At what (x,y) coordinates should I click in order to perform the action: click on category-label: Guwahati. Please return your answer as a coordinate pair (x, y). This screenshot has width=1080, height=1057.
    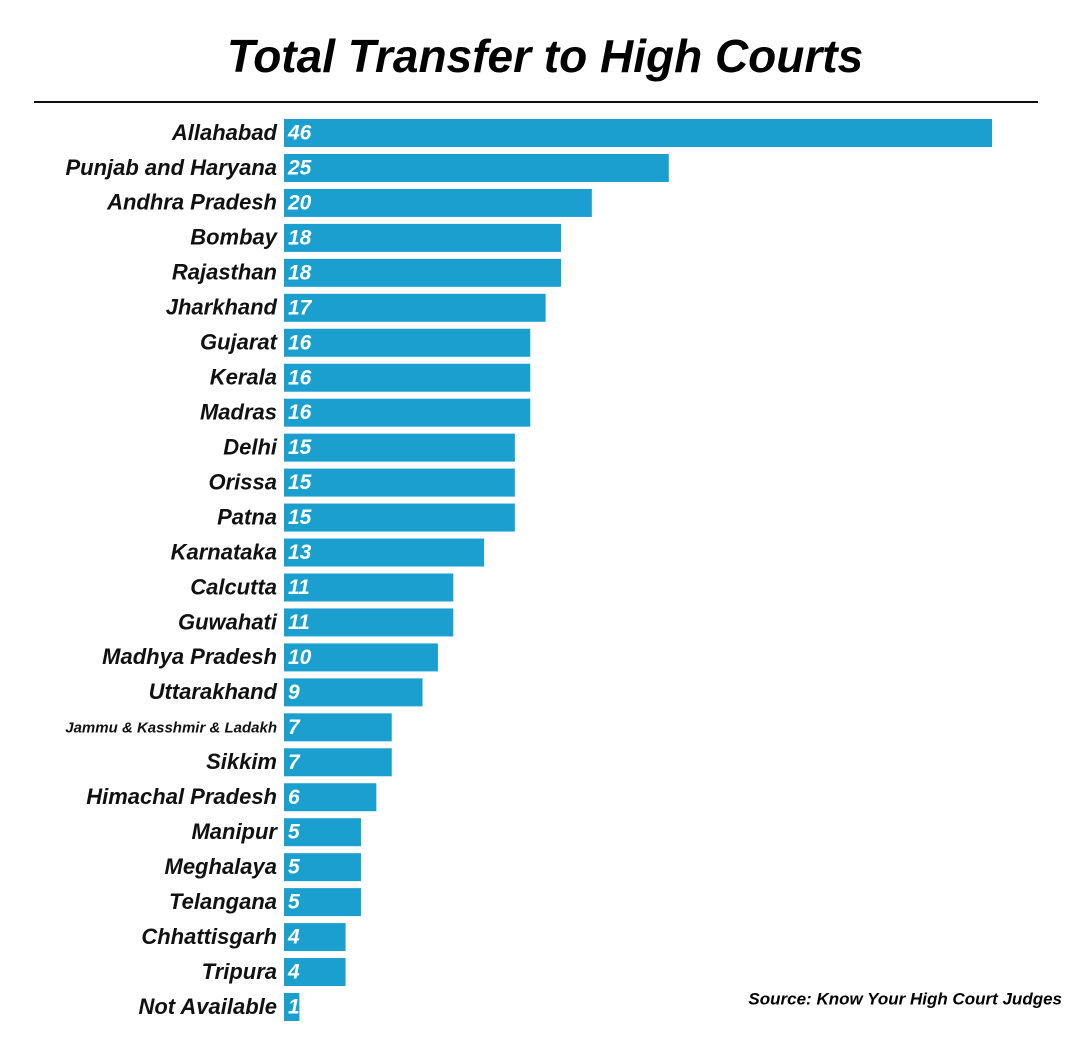
    Looking at the image, I should click on (228, 621).